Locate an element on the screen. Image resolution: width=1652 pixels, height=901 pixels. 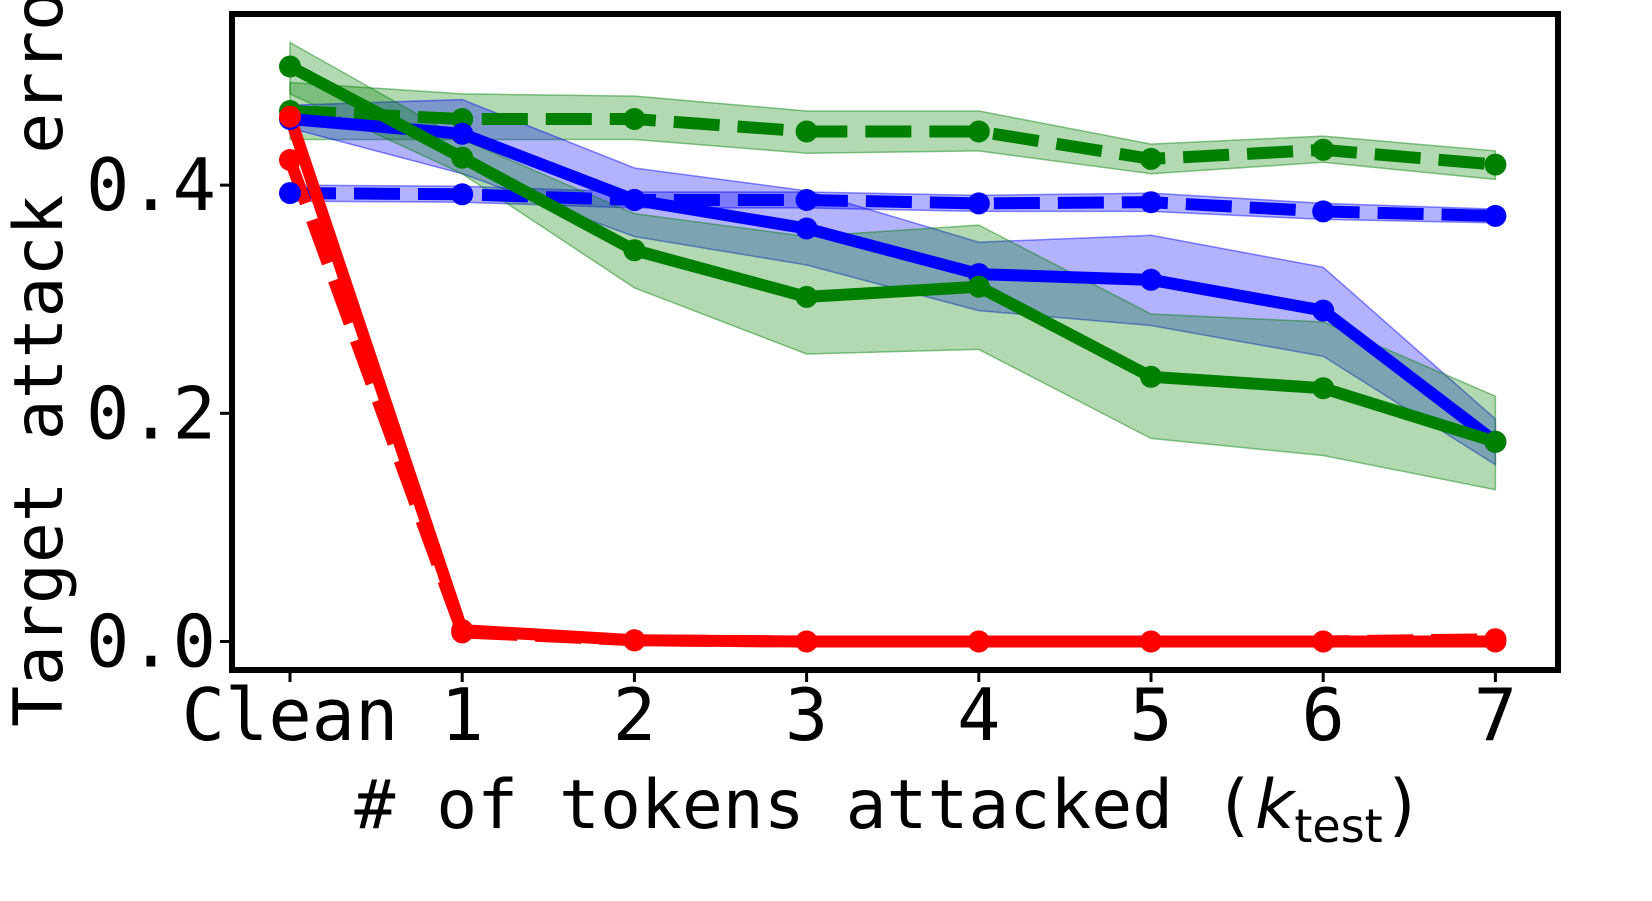
x-axis-label: # of tokens attacked (ktest) is located at coordinates (888, 809).